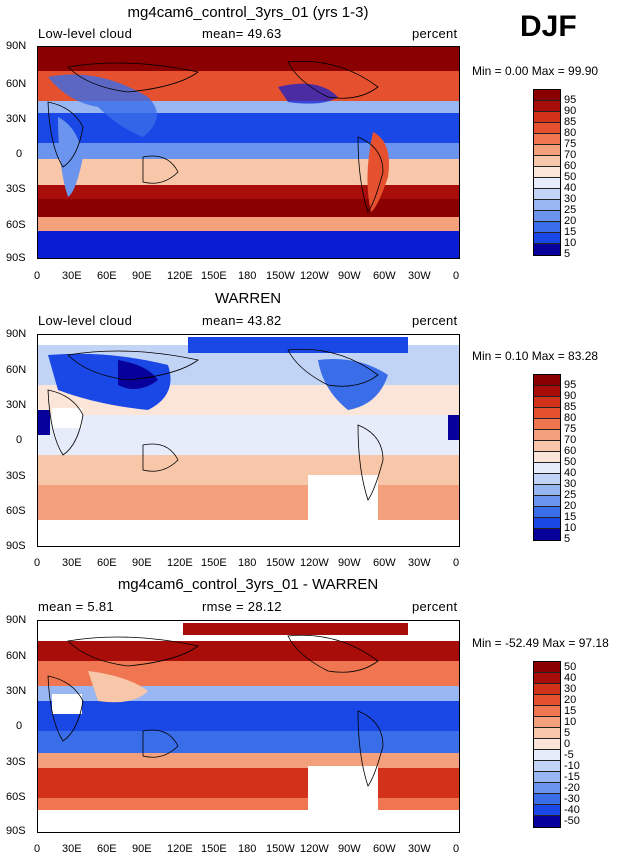  What do you see at coordinates (567, 539) in the screenshot?
I see `panel2-cbar-label: 5` at bounding box center [567, 539].